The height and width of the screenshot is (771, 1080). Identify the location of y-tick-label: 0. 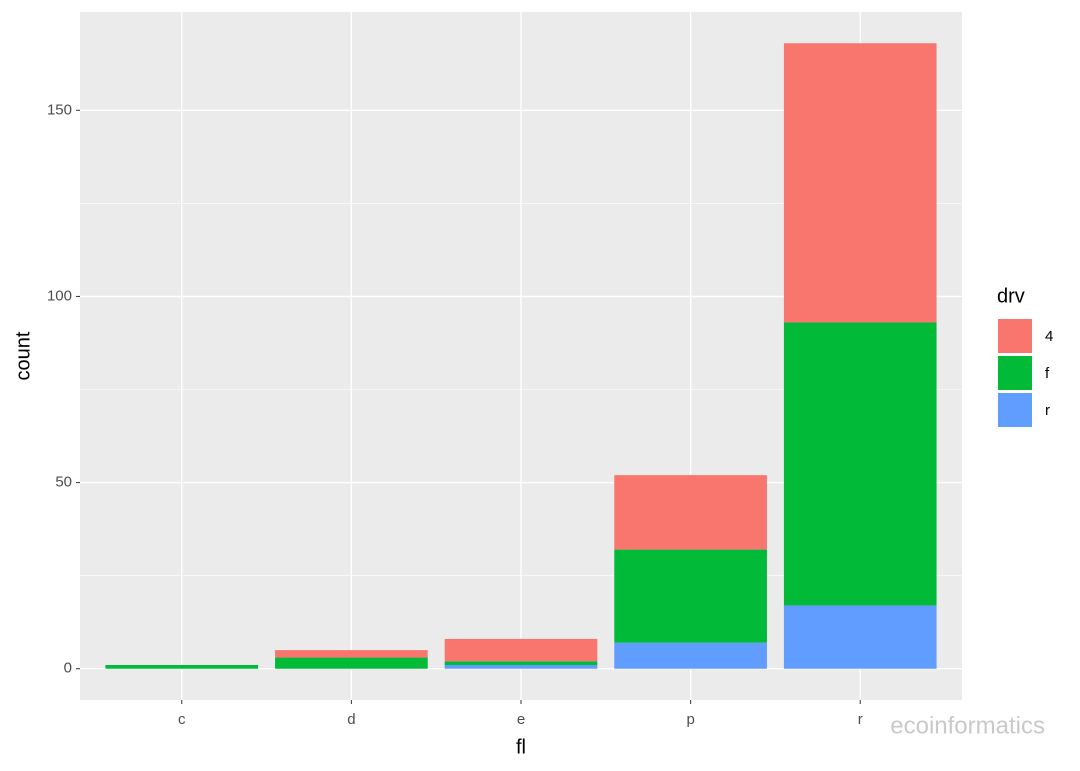
(68, 668).